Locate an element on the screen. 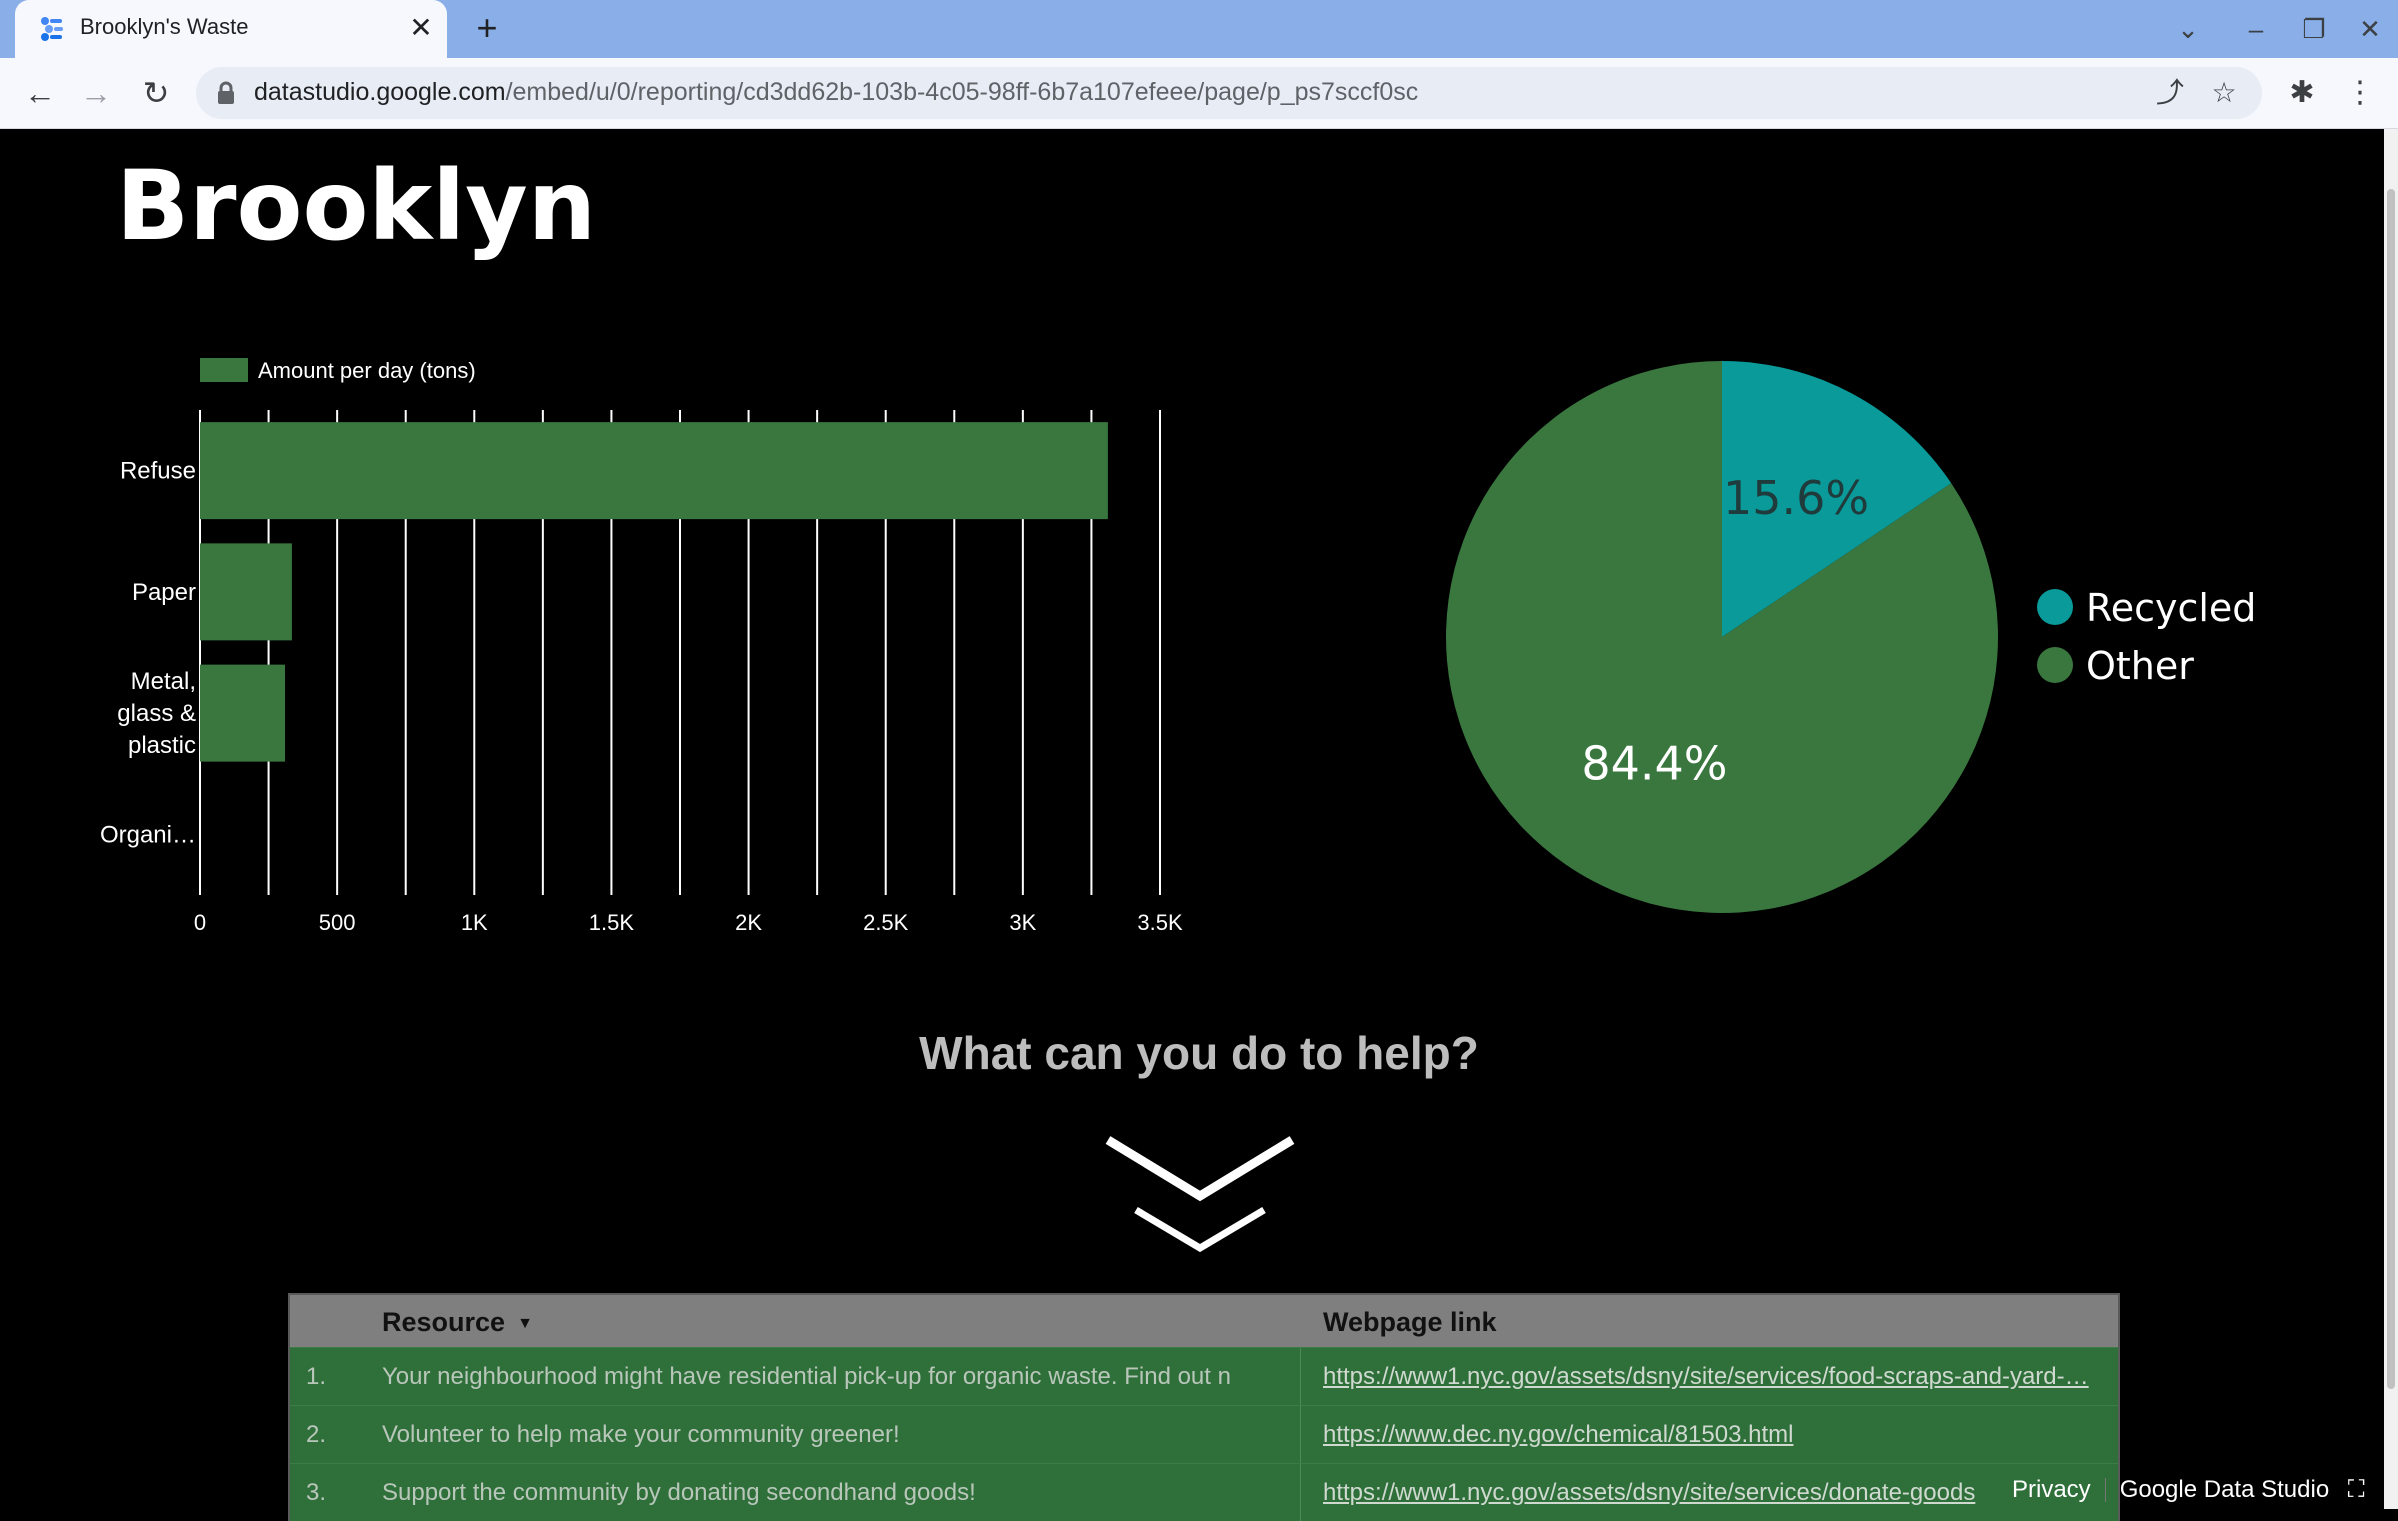 This screenshot has height=1521, width=2398. page-scrollbar is located at coordinates (2391, 819).